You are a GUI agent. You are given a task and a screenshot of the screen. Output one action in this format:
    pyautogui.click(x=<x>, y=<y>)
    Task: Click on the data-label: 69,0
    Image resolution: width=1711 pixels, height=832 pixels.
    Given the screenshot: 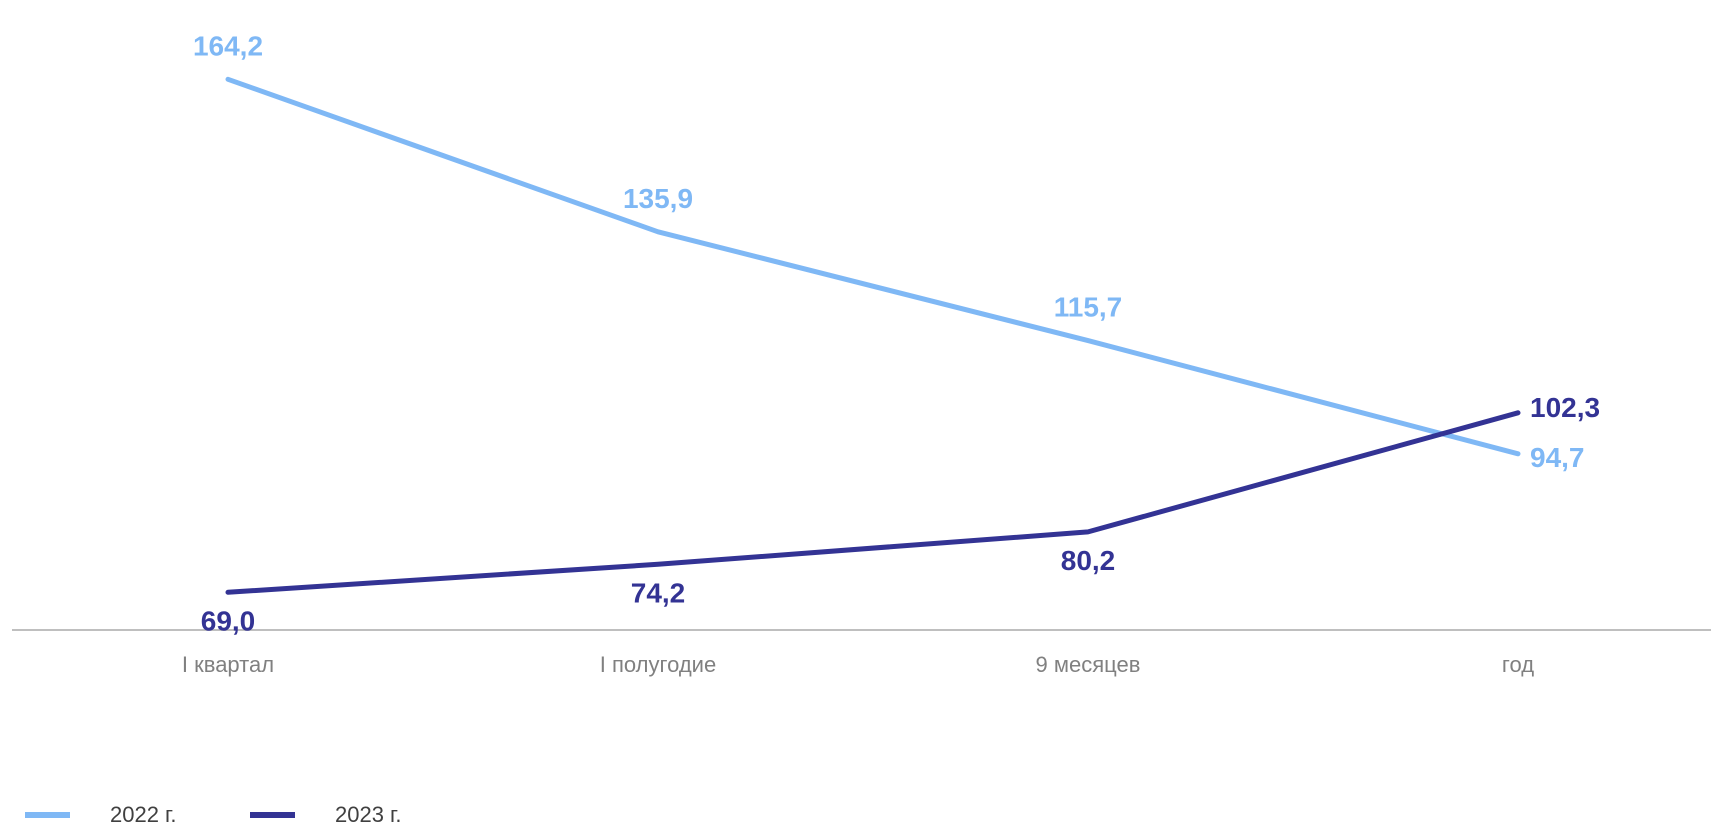 What is the action you would take?
    pyautogui.click(x=228, y=620)
    